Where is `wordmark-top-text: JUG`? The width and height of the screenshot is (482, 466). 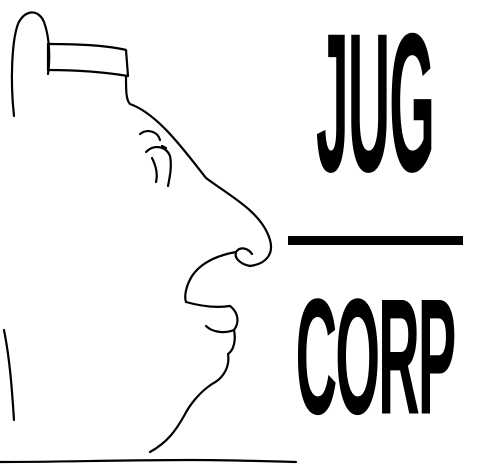
wordmark-top-text: JUG is located at coordinates (375, 107).